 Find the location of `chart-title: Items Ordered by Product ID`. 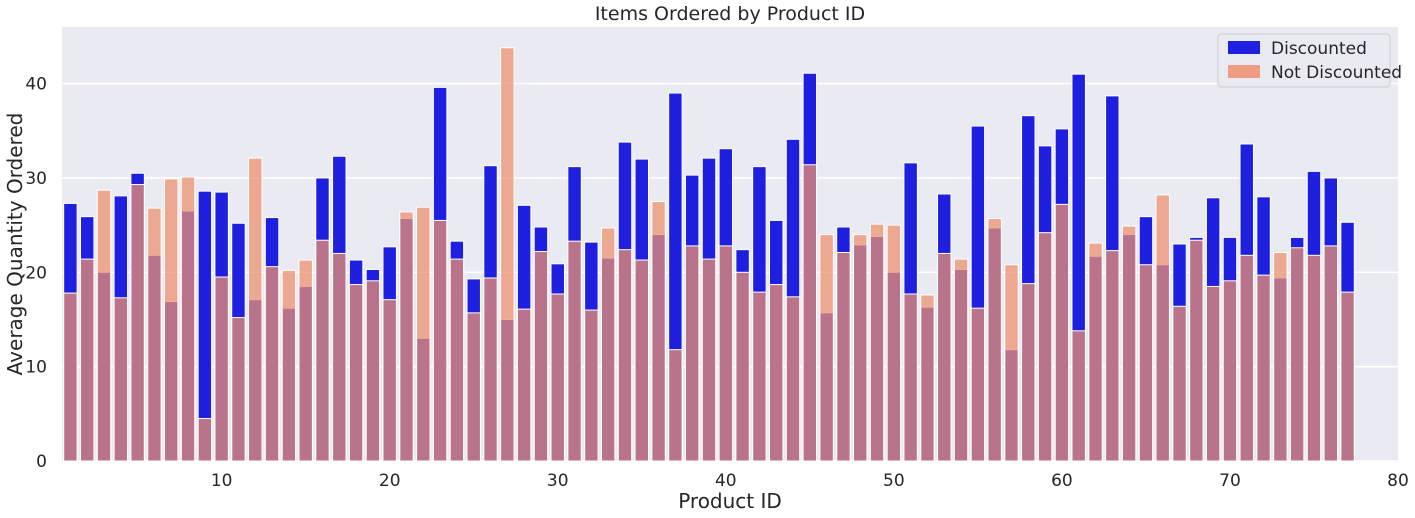

chart-title: Items Ordered by Product ID is located at coordinates (730, 14).